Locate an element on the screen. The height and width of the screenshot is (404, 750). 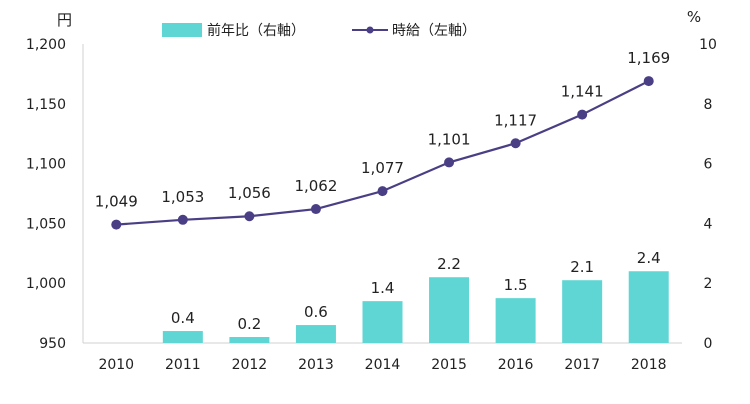
line-data-label: 1,077 is located at coordinates (382, 168).